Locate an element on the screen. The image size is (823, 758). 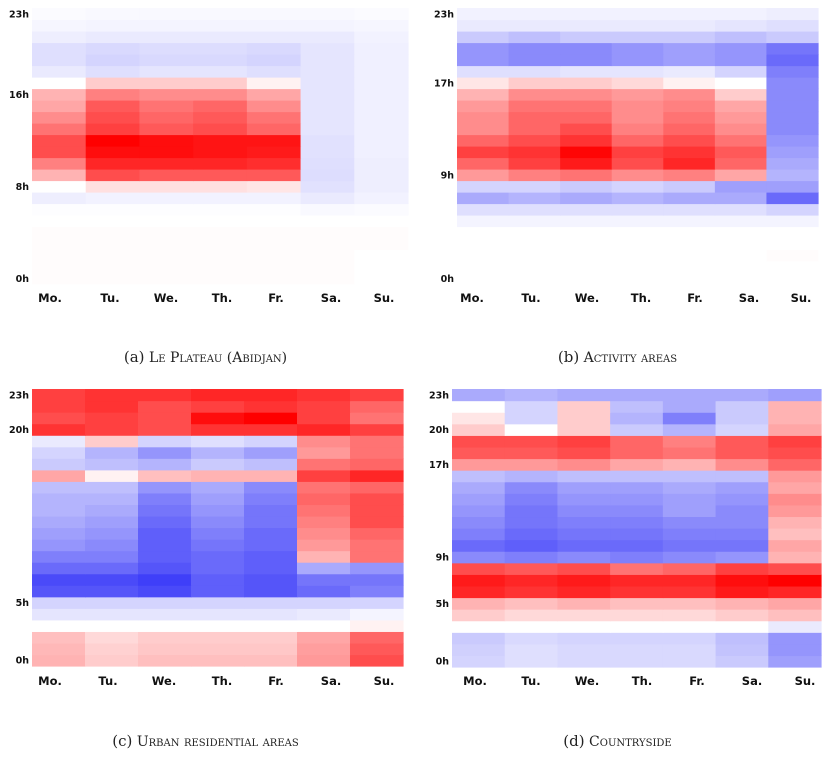
y-tick-label: 23h is located at coordinates (19, 395).